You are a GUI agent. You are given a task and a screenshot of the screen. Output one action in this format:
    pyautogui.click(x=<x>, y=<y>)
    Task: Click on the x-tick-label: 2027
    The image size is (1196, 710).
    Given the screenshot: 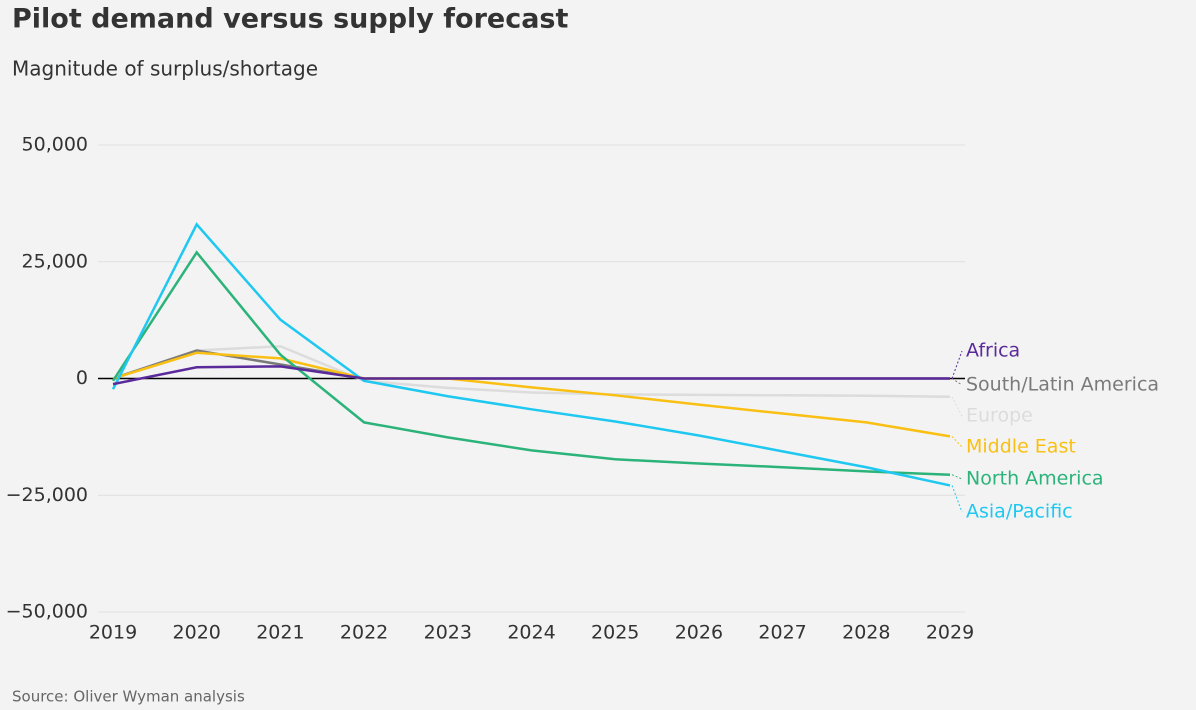 What is the action you would take?
    pyautogui.click(x=782, y=633)
    